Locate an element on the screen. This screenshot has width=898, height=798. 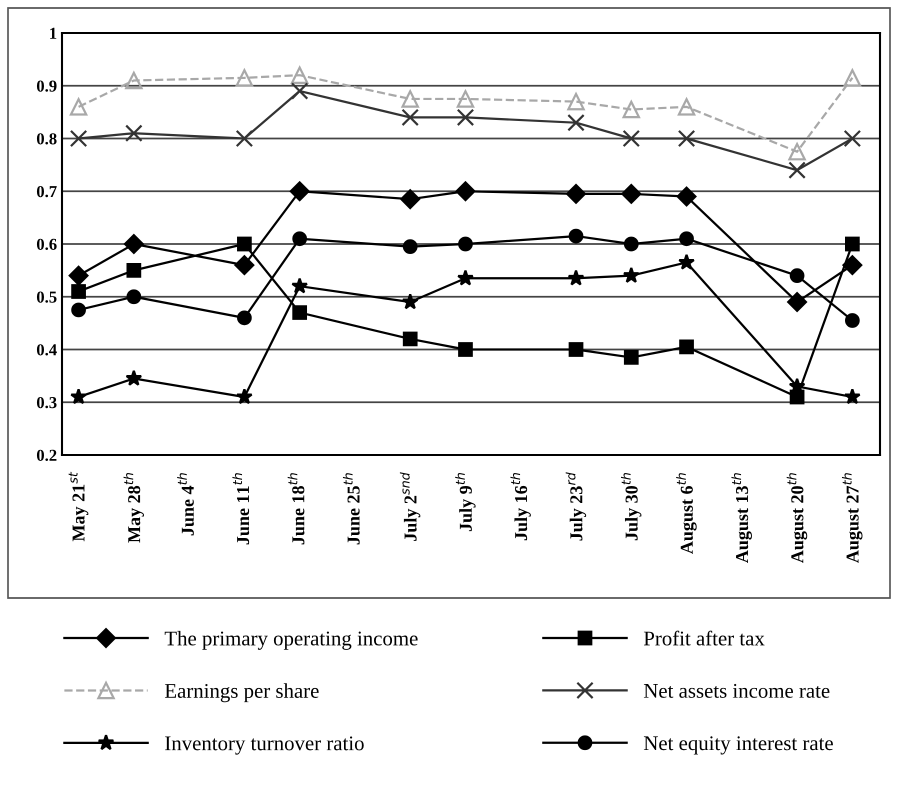
x-tick-label: July 9$^{th}$ is located at coordinates (465, 502).